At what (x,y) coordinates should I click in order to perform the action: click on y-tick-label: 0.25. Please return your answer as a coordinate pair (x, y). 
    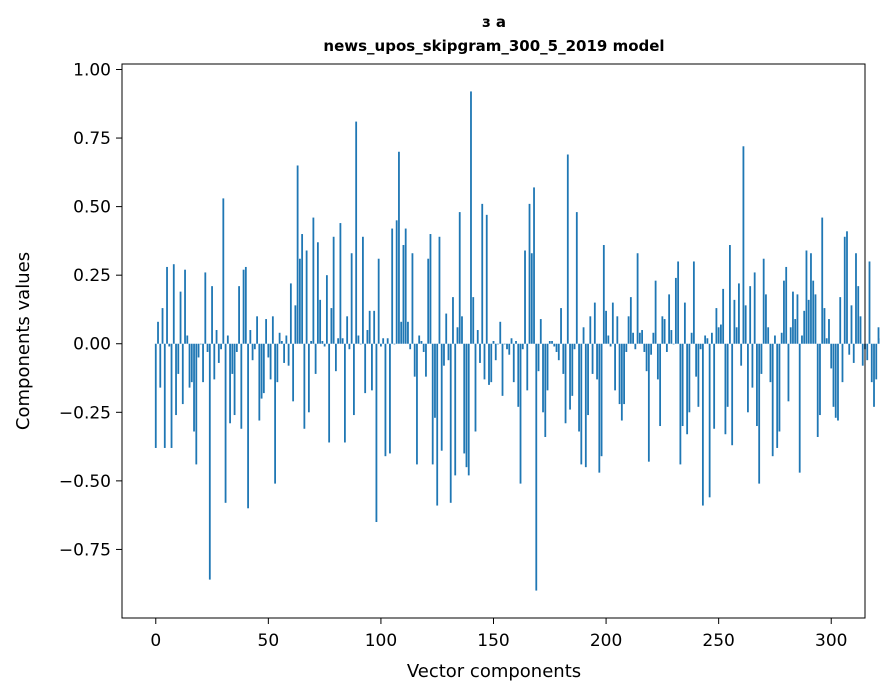
    Looking at the image, I should click on (92, 276).